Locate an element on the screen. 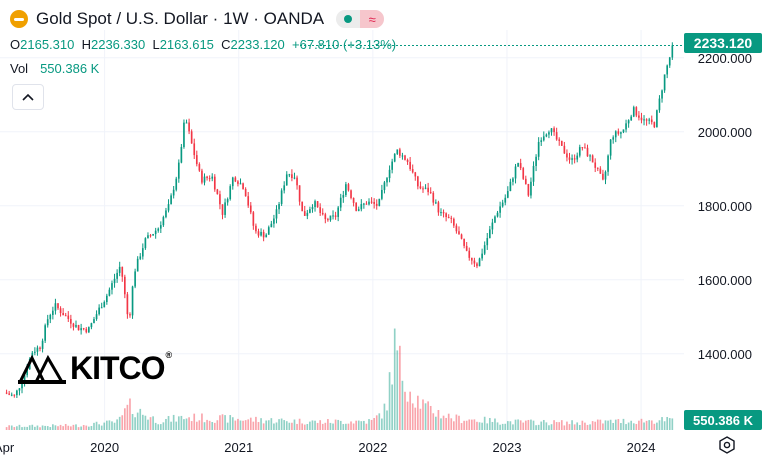  high-label: H is located at coordinates (86, 44).